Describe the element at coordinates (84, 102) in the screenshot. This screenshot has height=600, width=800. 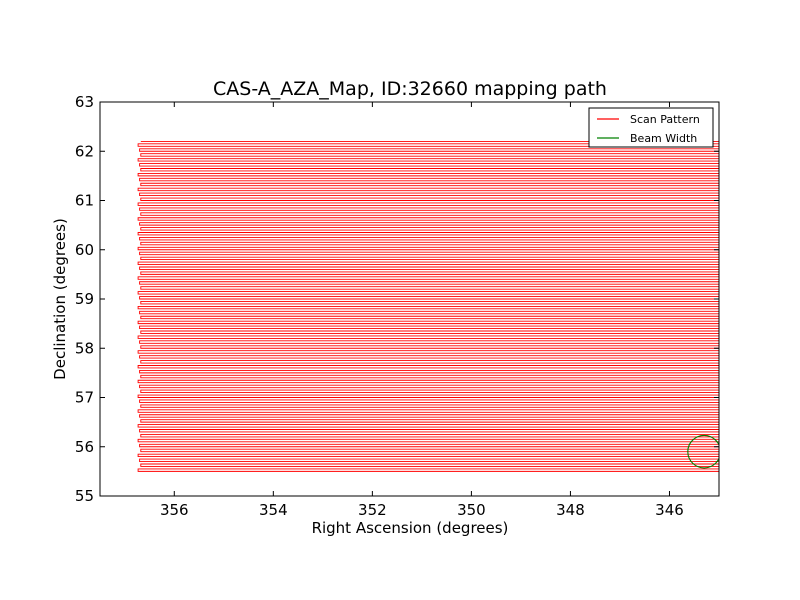
I see `y-tick-label: 63` at that location.